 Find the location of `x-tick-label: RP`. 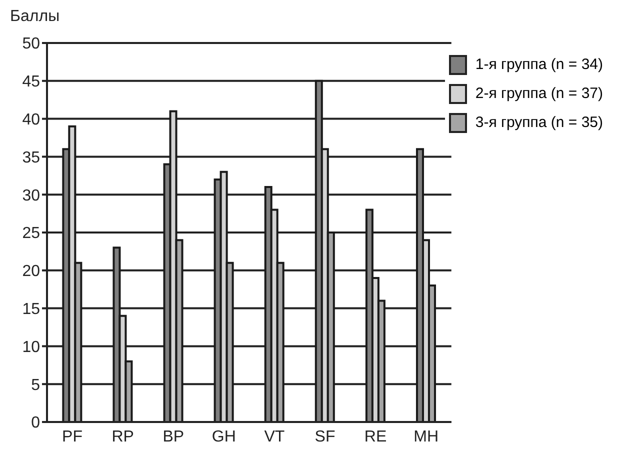

x-tick-label: RP is located at coordinates (123, 437).